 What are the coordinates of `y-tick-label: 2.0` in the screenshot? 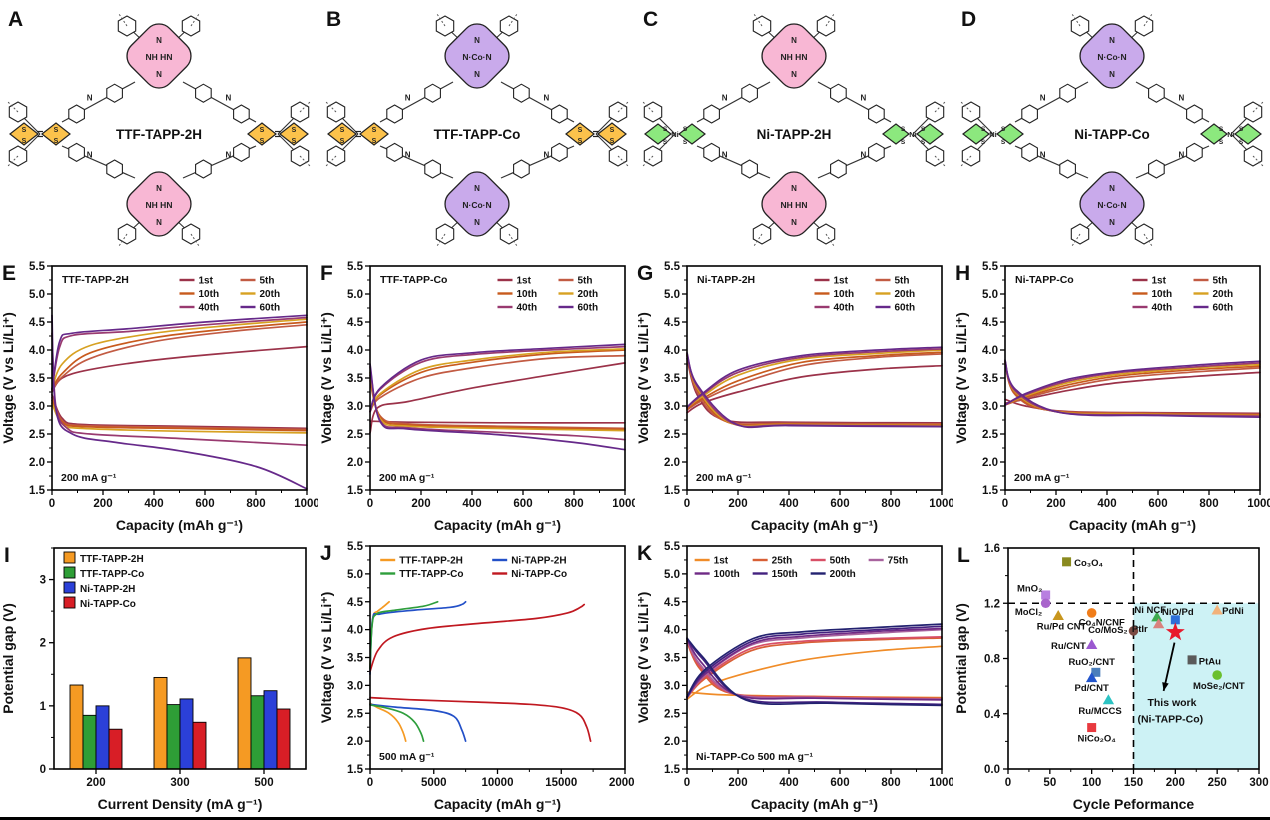 It's located at (37, 463).